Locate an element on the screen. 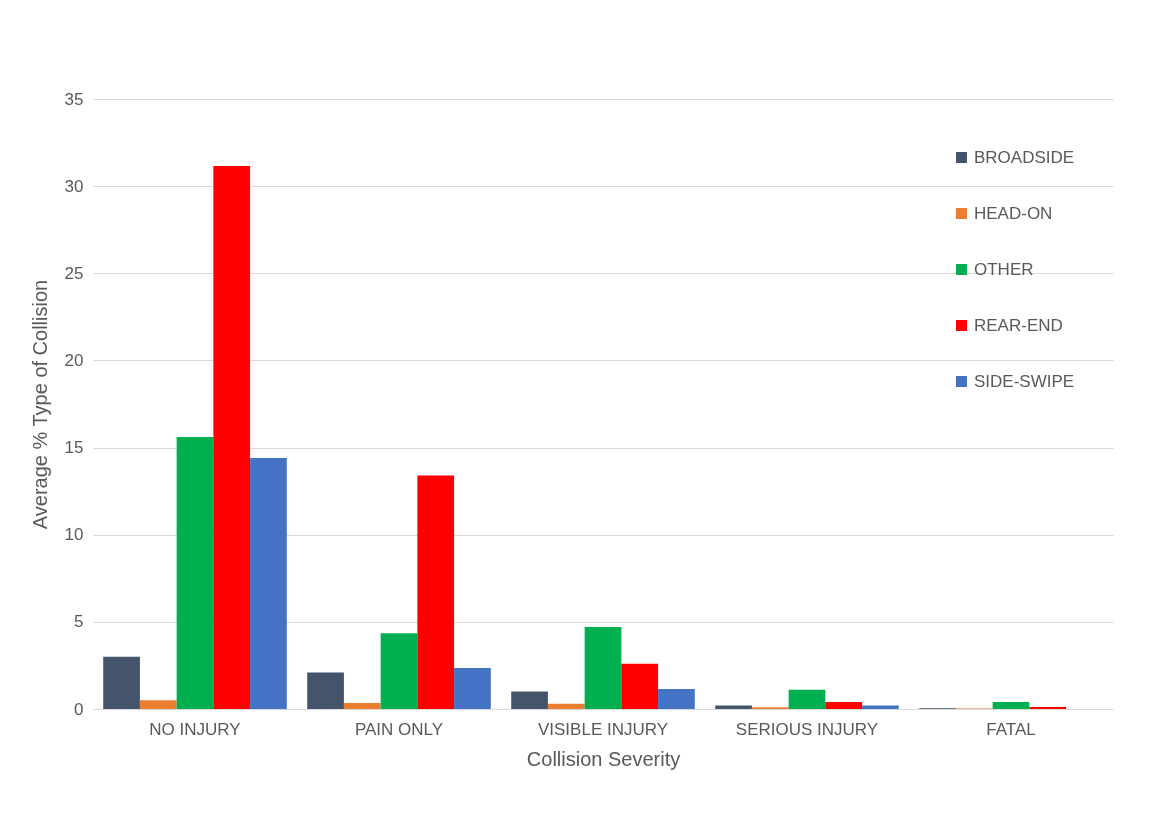 The image size is (1171, 823). y-tick-label: 25 is located at coordinates (74, 273).